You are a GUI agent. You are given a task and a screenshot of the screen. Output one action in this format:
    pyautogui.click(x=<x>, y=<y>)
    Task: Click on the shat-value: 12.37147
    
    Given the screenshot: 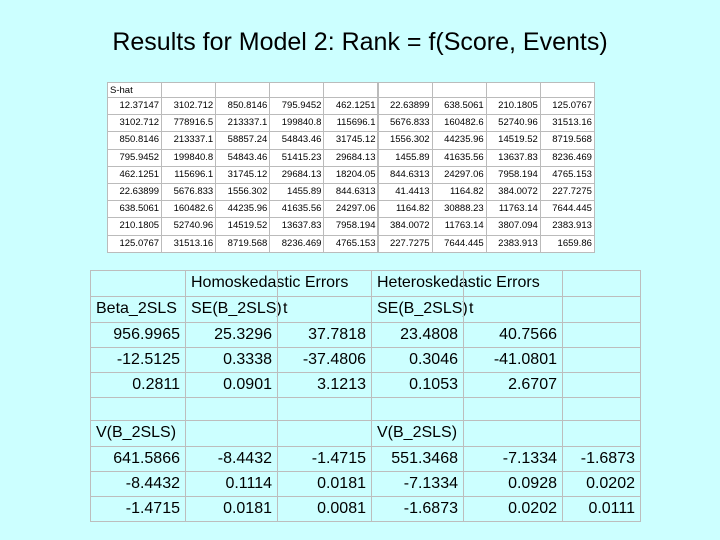 What is the action you would take?
    pyautogui.click(x=135, y=106)
    